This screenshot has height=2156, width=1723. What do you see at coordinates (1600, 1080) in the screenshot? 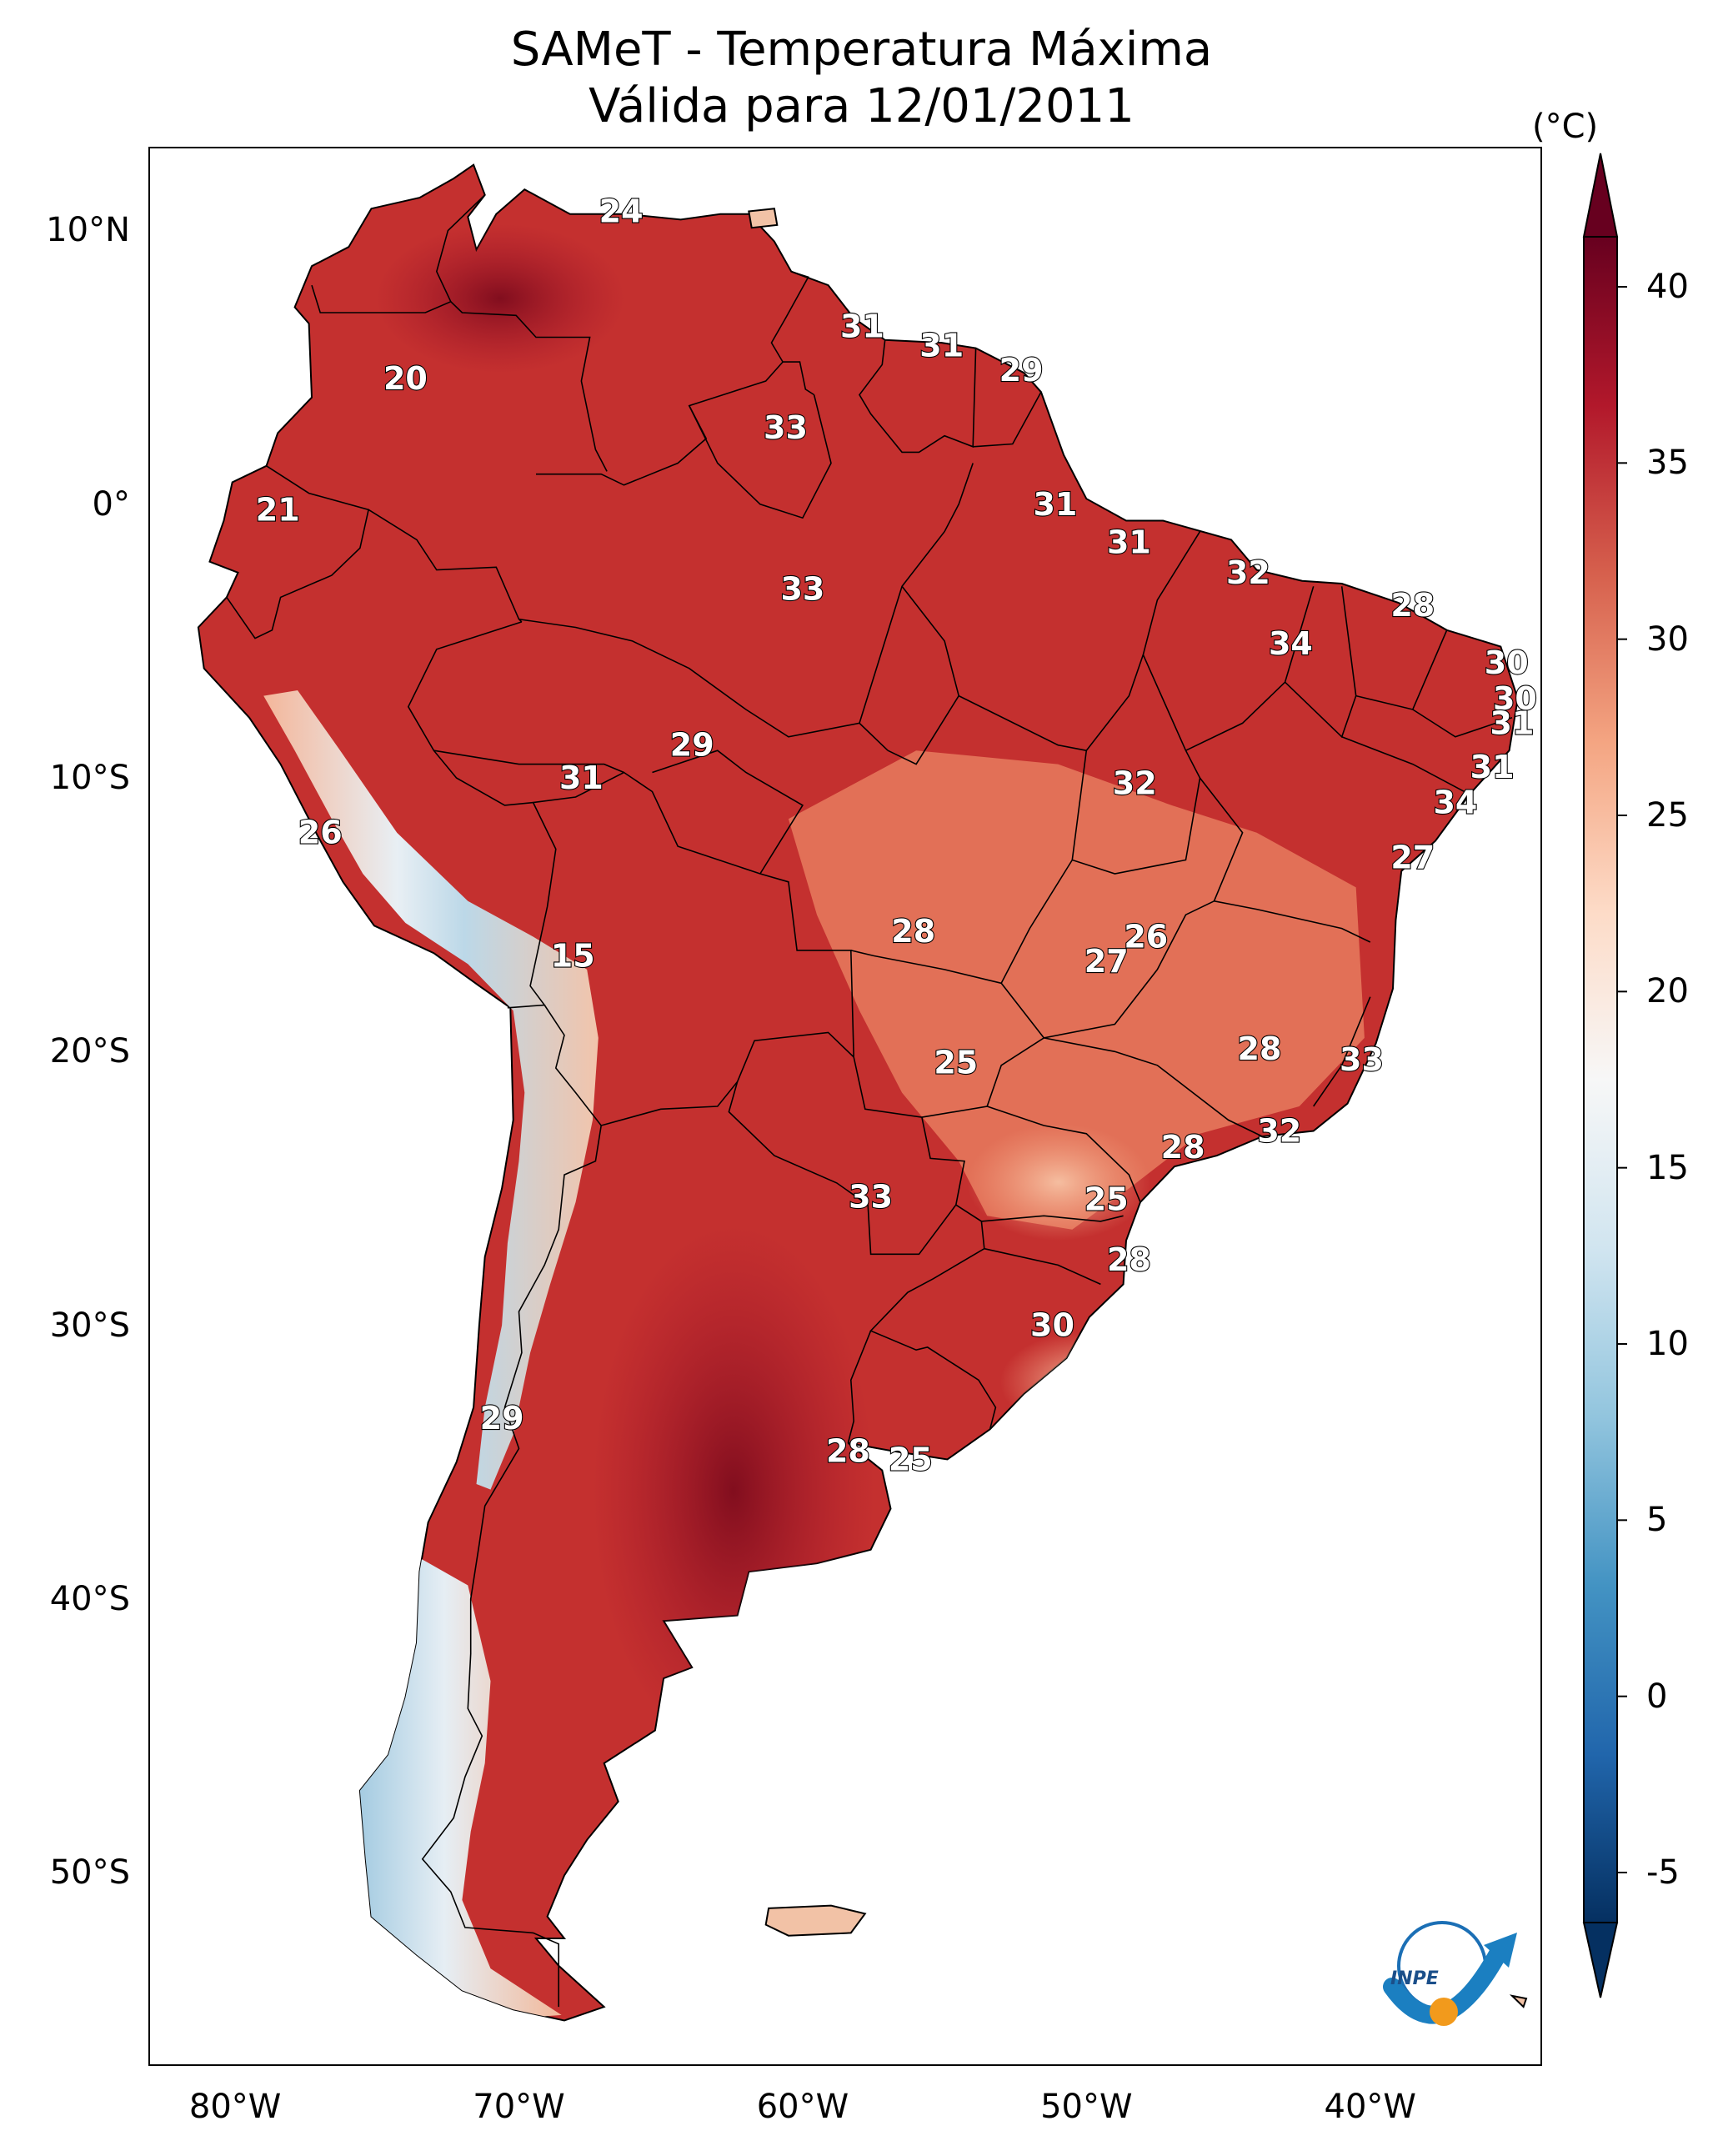
I see `colorbar-gradient` at bounding box center [1600, 1080].